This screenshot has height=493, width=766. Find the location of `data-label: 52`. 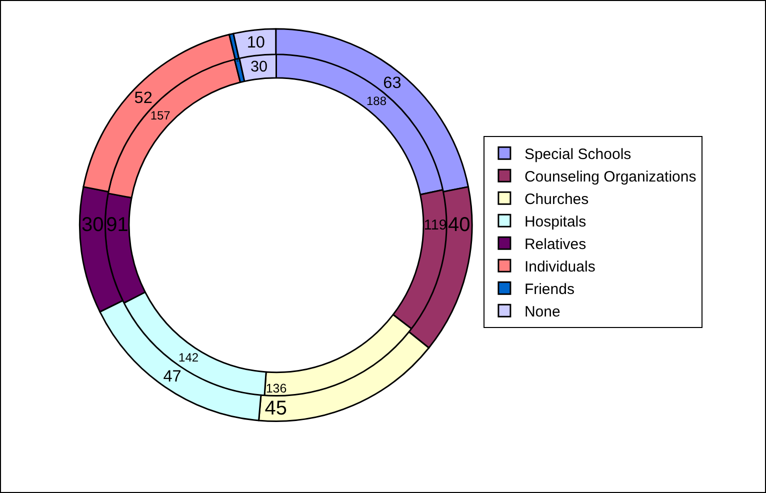

data-label: 52 is located at coordinates (143, 98).